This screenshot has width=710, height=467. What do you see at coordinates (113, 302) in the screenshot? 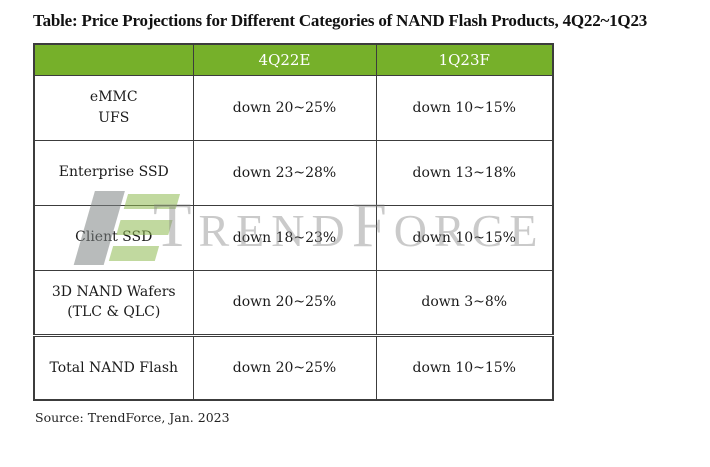
I see `row-label-cell: 3D NAND Wafers (TLC & QLC)` at bounding box center [113, 302].